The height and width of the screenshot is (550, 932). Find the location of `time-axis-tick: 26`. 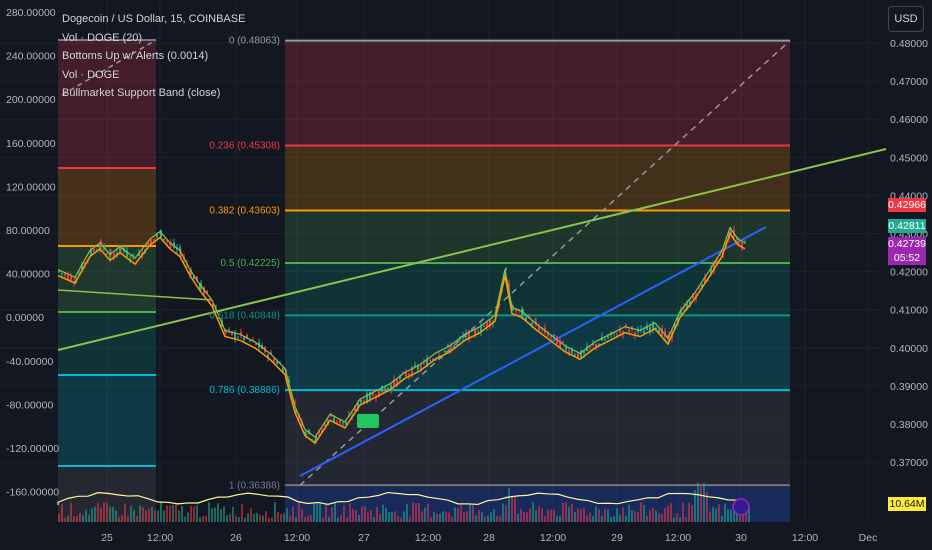

time-axis-tick: 26 is located at coordinates (236, 538).